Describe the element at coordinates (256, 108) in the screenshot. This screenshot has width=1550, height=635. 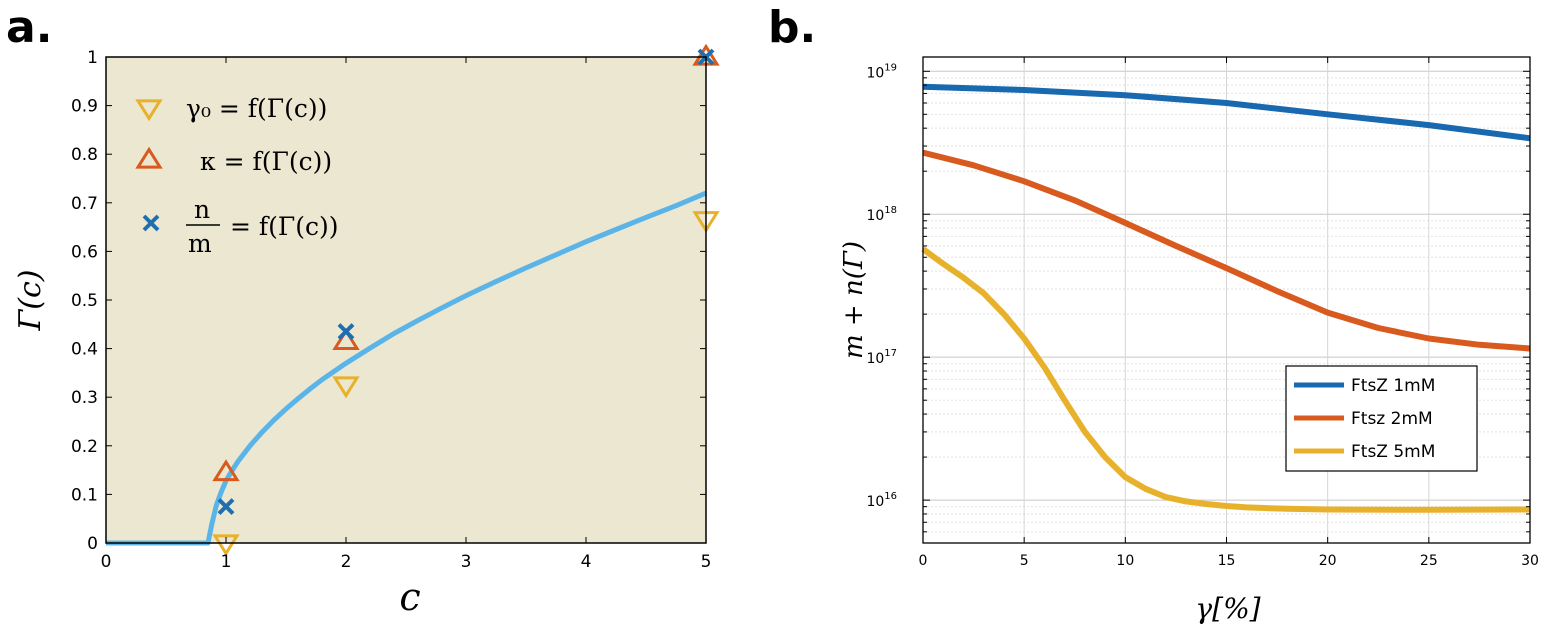
I see `legend-label-gamma0: γ₀ = f(Γ(c))` at that location.